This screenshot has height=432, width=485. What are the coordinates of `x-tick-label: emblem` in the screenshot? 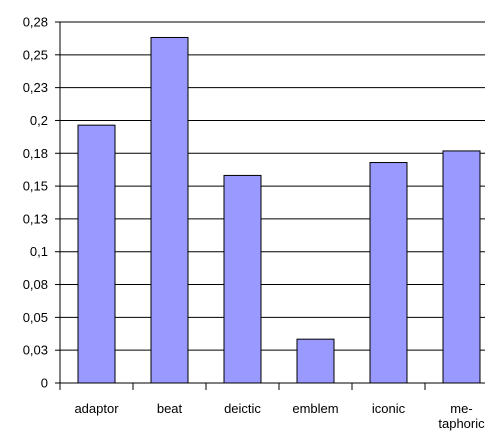 It's located at (315, 408).